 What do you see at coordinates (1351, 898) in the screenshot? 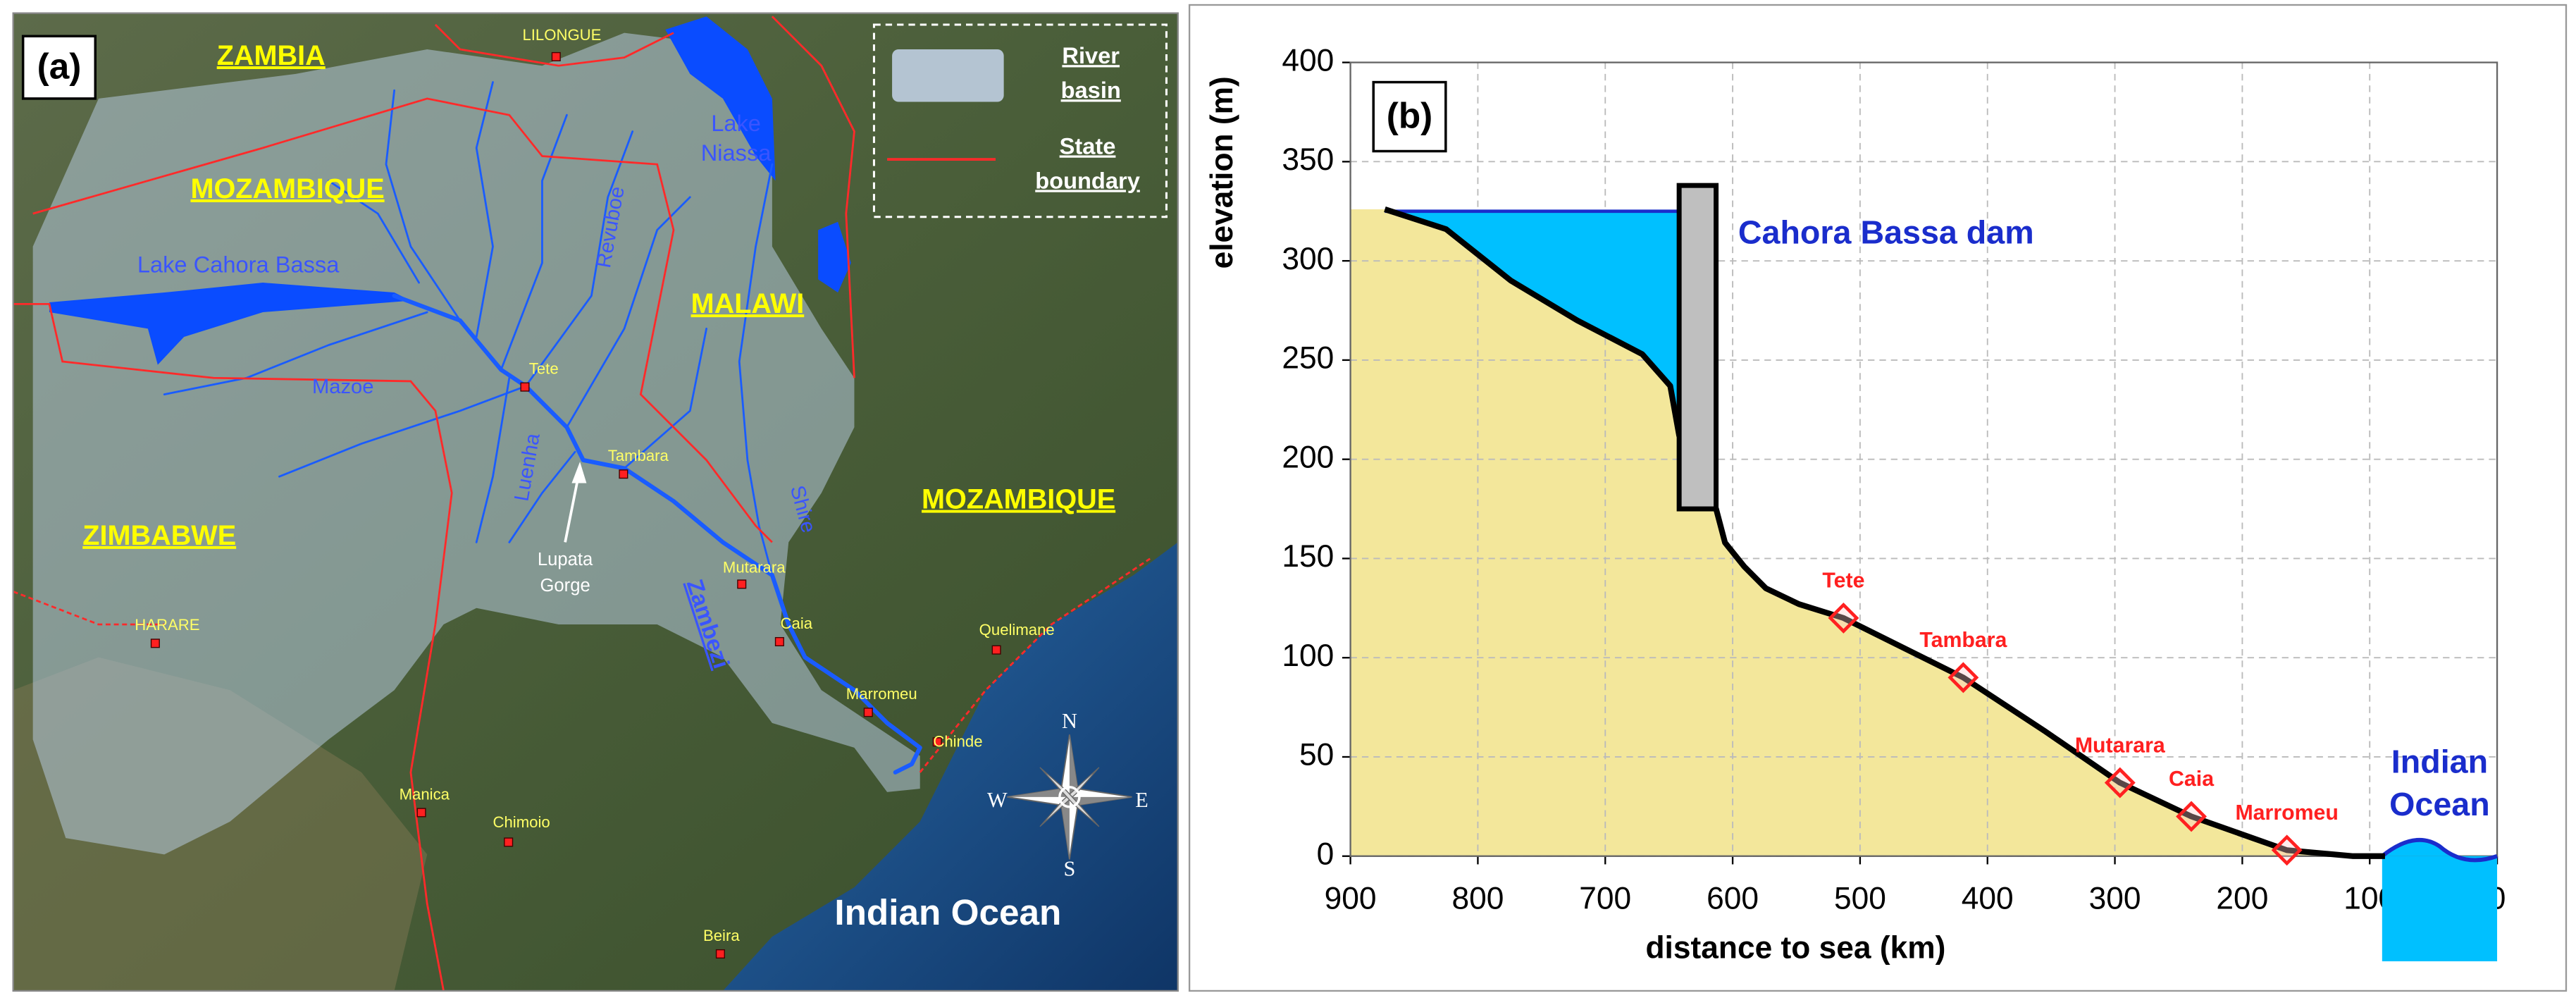
I see `x-tick-label: 900` at bounding box center [1351, 898].